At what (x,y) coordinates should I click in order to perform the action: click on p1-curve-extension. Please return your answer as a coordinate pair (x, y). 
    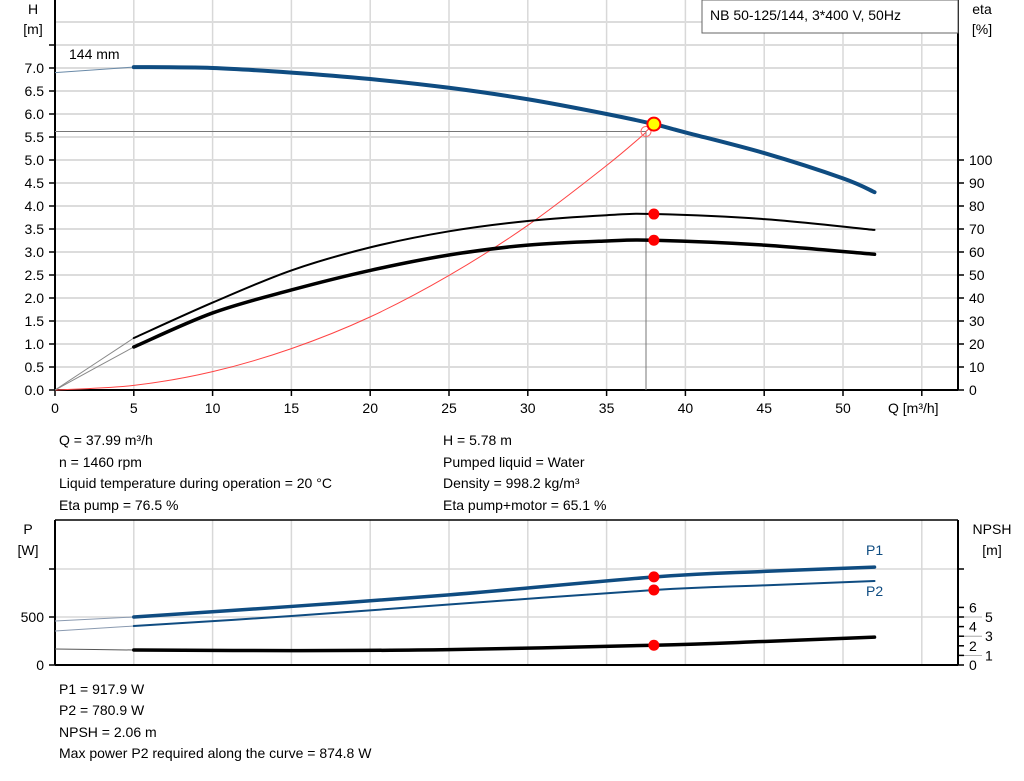
    Looking at the image, I should click on (94, 619).